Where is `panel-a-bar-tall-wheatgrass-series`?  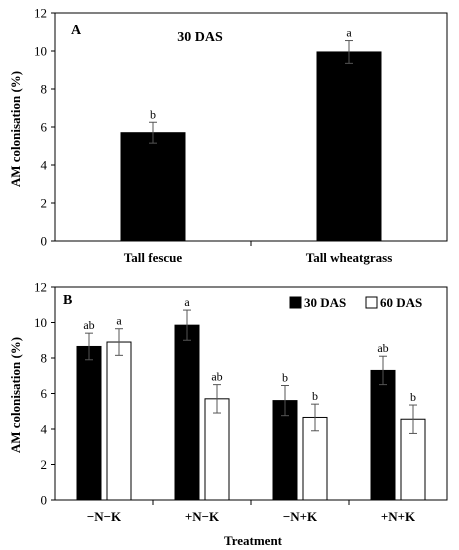 panel-a-bar-tall-wheatgrass-series is located at coordinates (349, 146).